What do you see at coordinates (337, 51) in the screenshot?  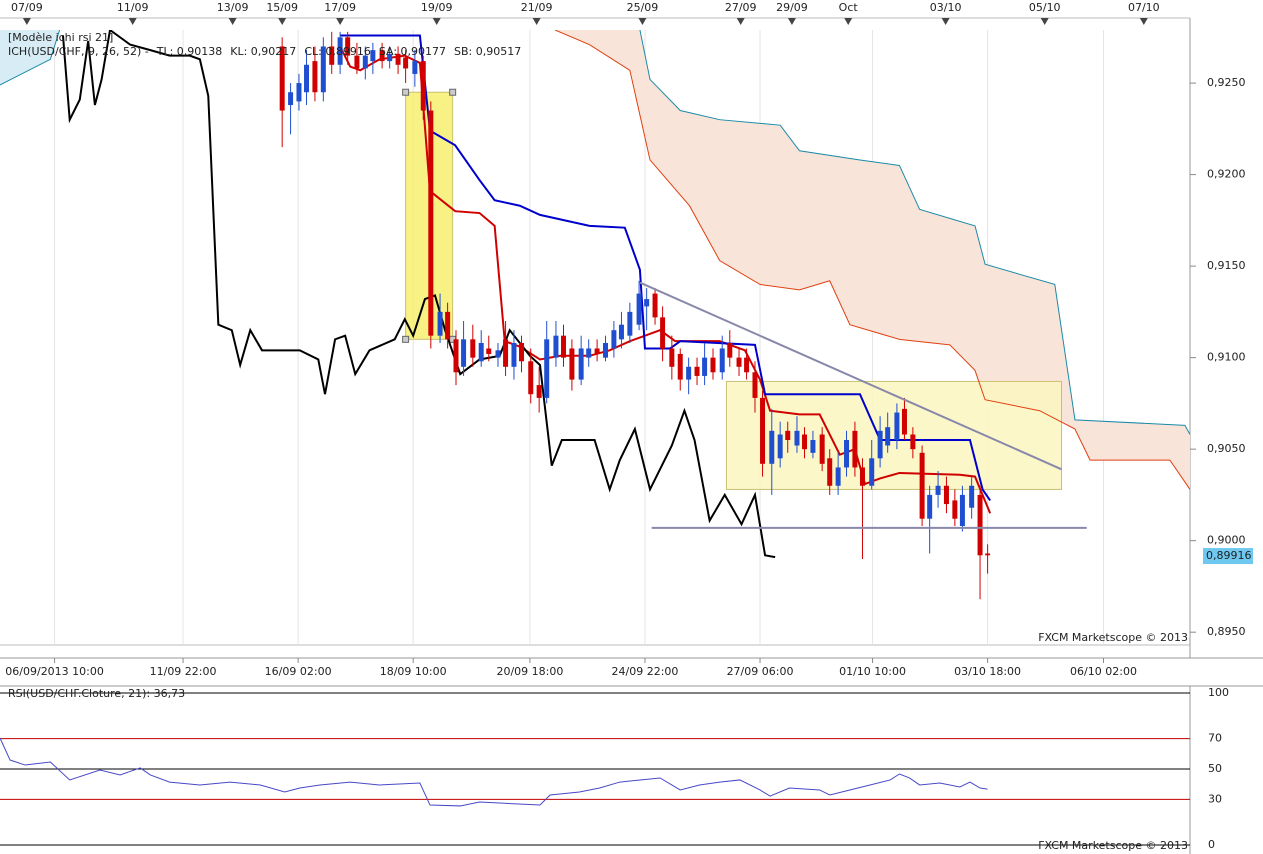 I see `legend-entry: CL: 0,89916` at bounding box center [337, 51].